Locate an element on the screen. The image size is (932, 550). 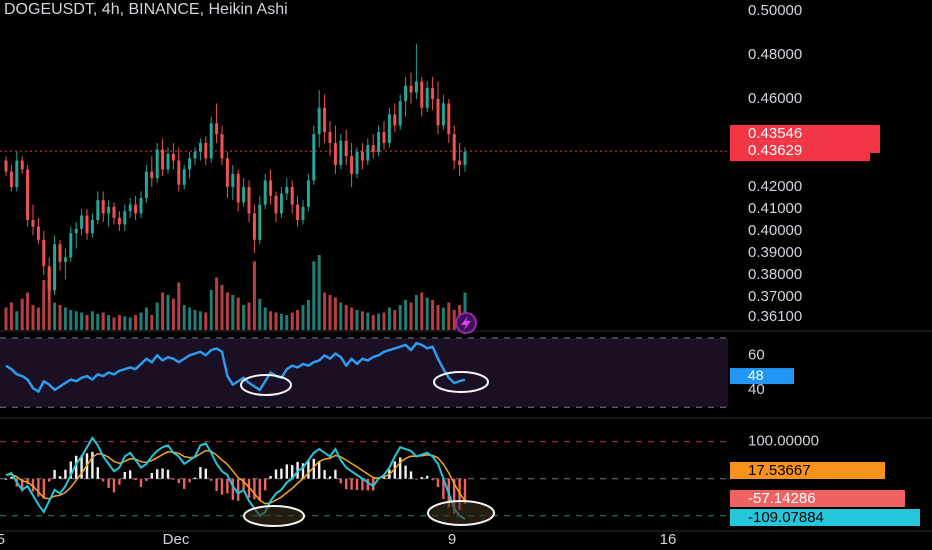
time-axis: 5 Dec 9 16 is located at coordinates (466, 539).